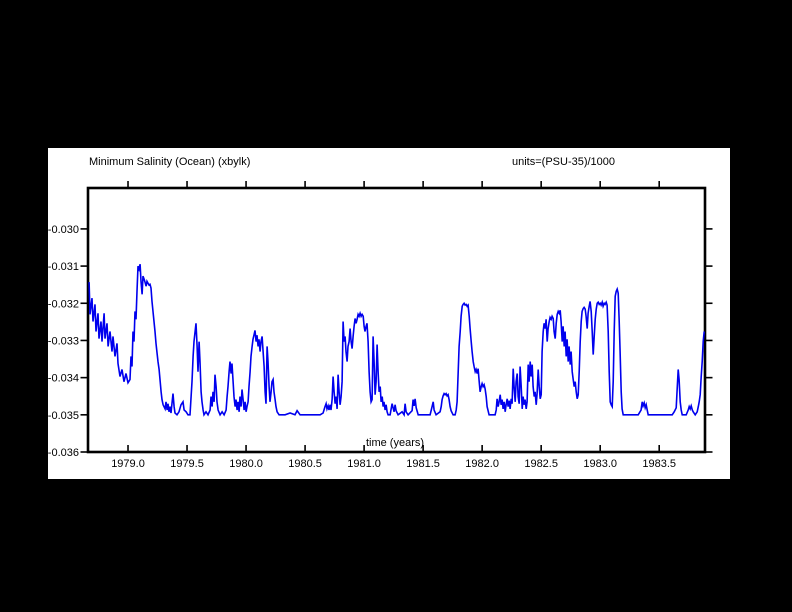 This screenshot has height=612, width=792. What do you see at coordinates (564, 162) in the screenshot?
I see `plot-units-label: units=(PSU-35)/1000` at bounding box center [564, 162].